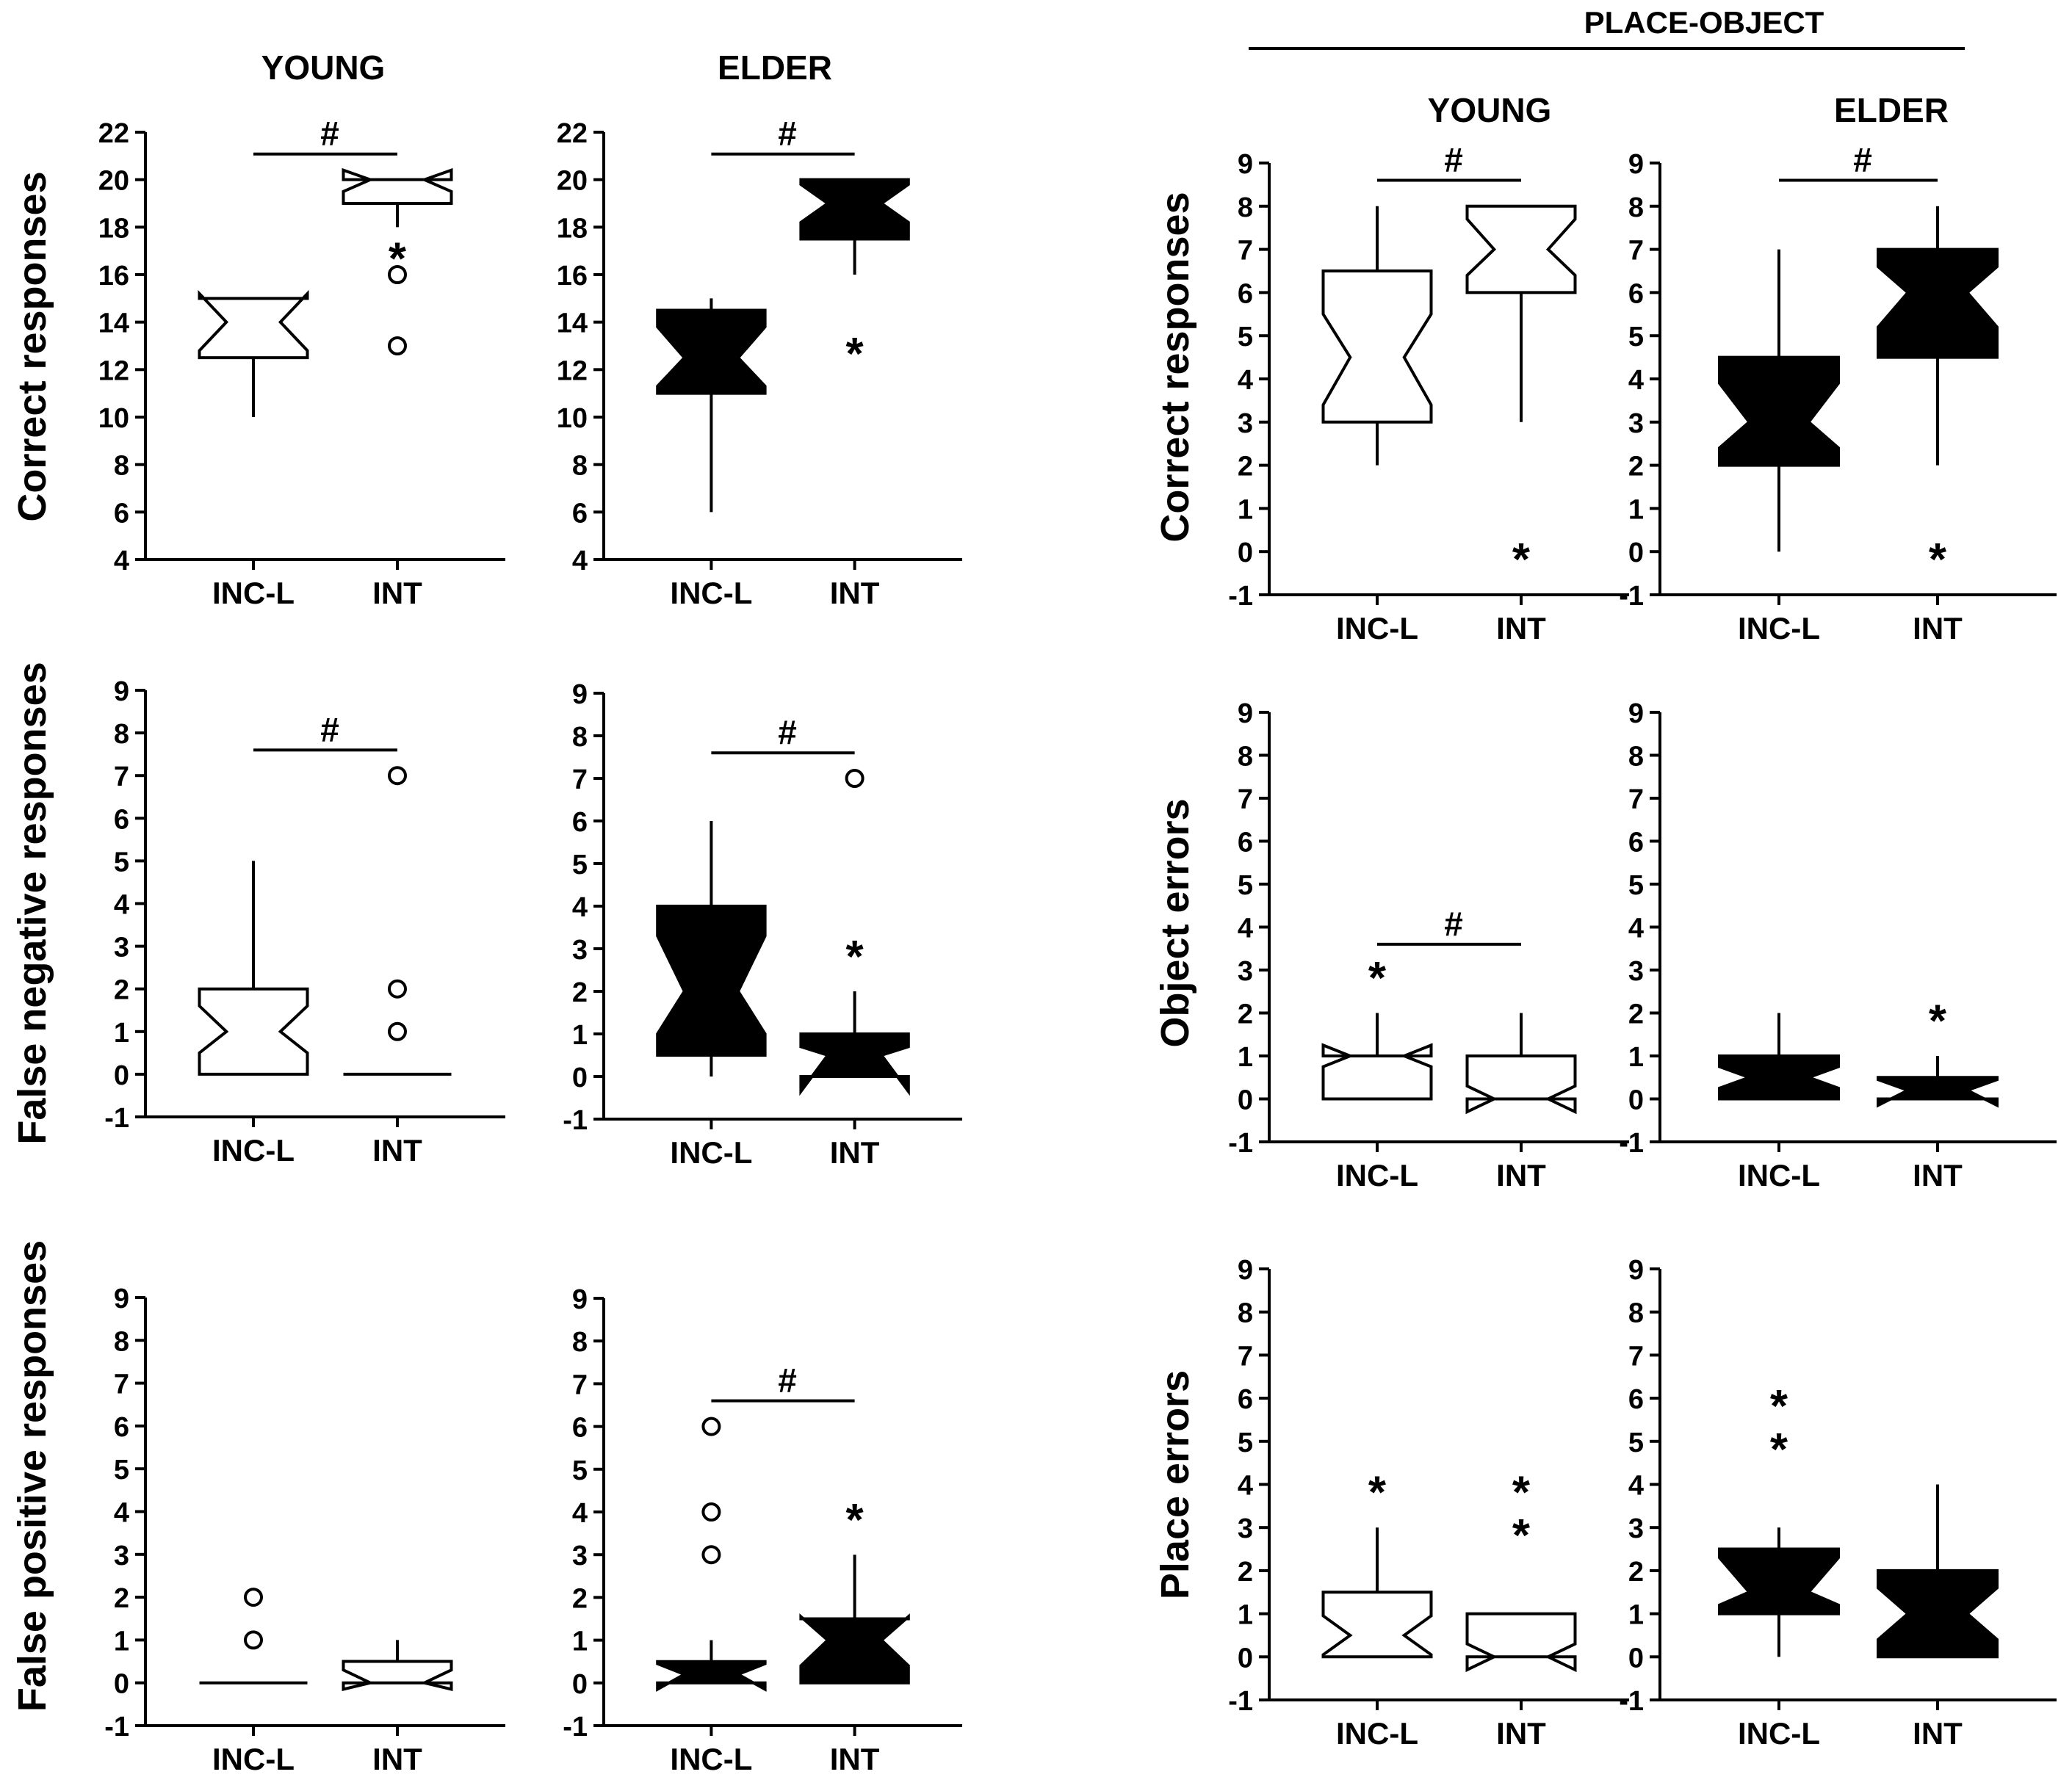  Describe the element at coordinates (572, 323) in the screenshot. I see `y-tick-label: 14` at that location.